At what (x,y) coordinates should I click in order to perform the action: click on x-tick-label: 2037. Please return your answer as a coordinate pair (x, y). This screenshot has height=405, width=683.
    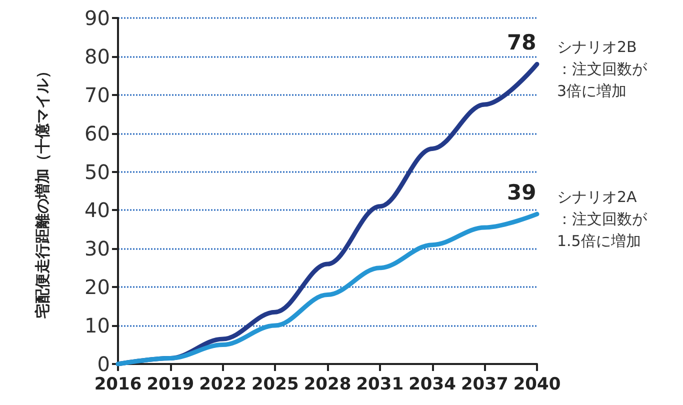
    Looking at the image, I should click on (484, 384).